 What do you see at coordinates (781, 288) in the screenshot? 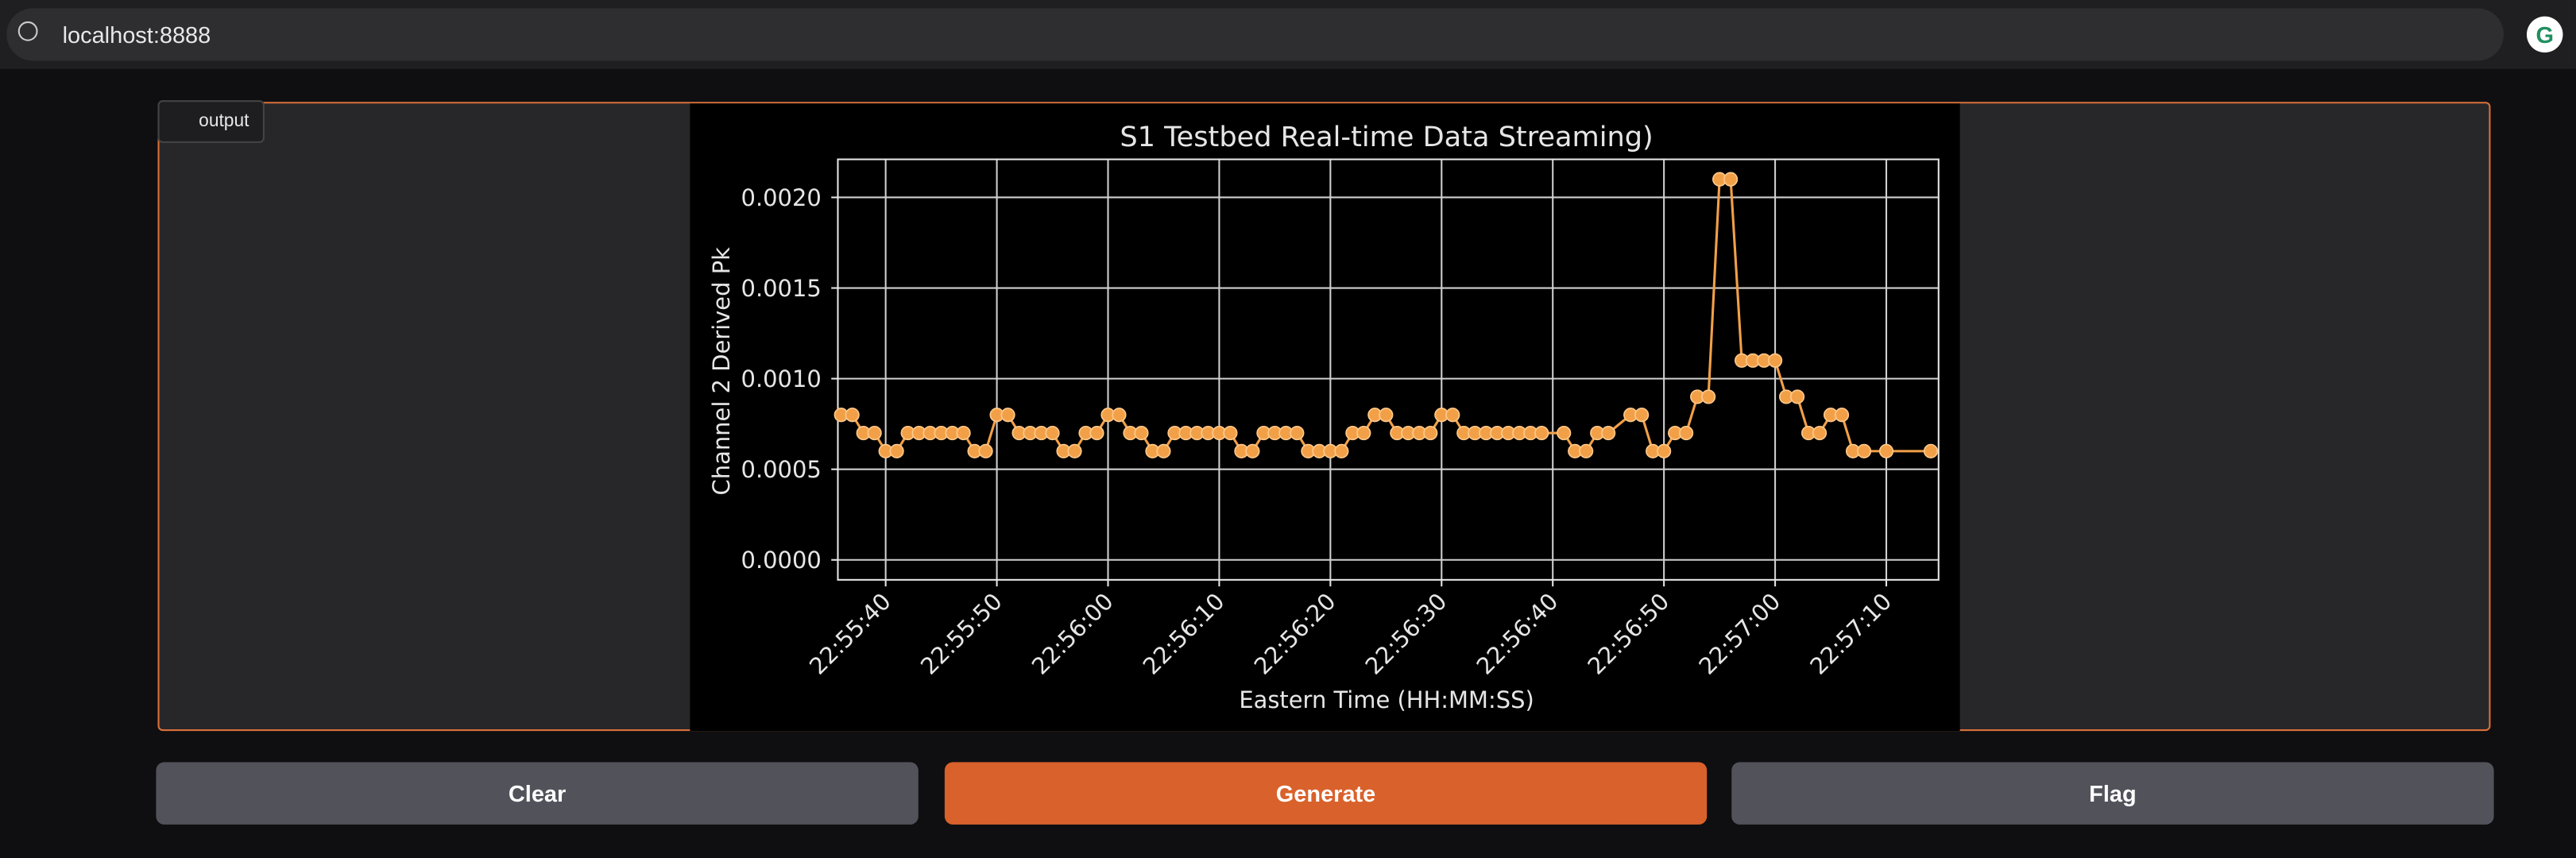
I see `y-tick-label: 0.0015` at bounding box center [781, 288].